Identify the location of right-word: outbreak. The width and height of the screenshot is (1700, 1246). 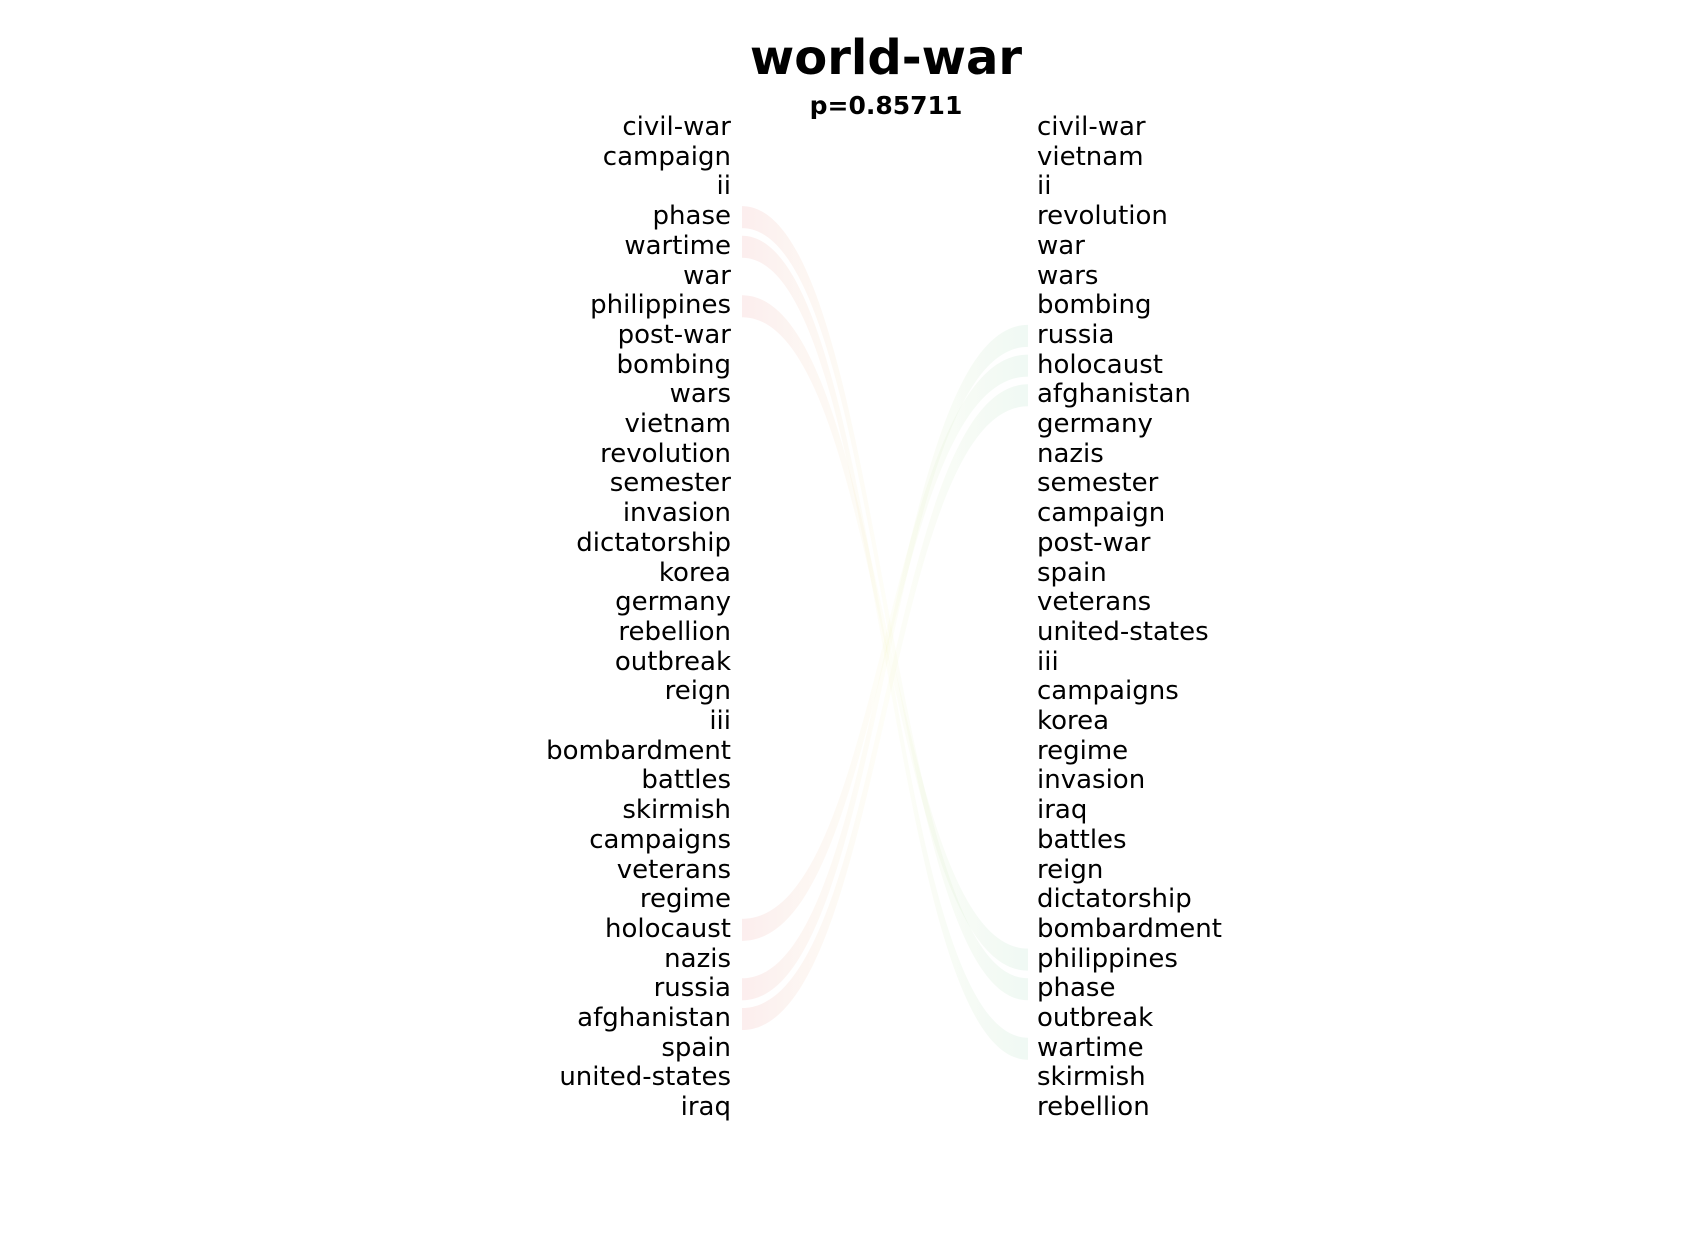
(1095, 1018).